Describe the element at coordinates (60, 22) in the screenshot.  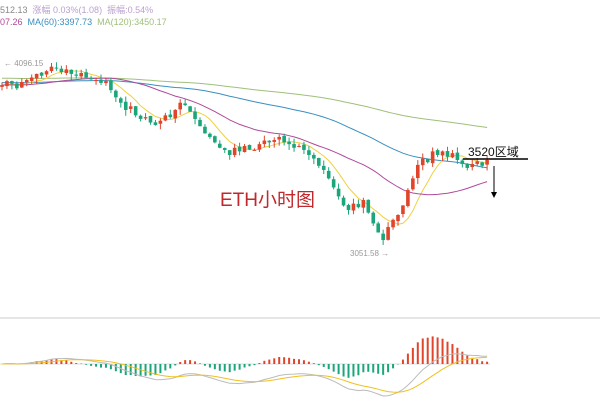
I see `header-field: MA(60):3397.73` at that location.